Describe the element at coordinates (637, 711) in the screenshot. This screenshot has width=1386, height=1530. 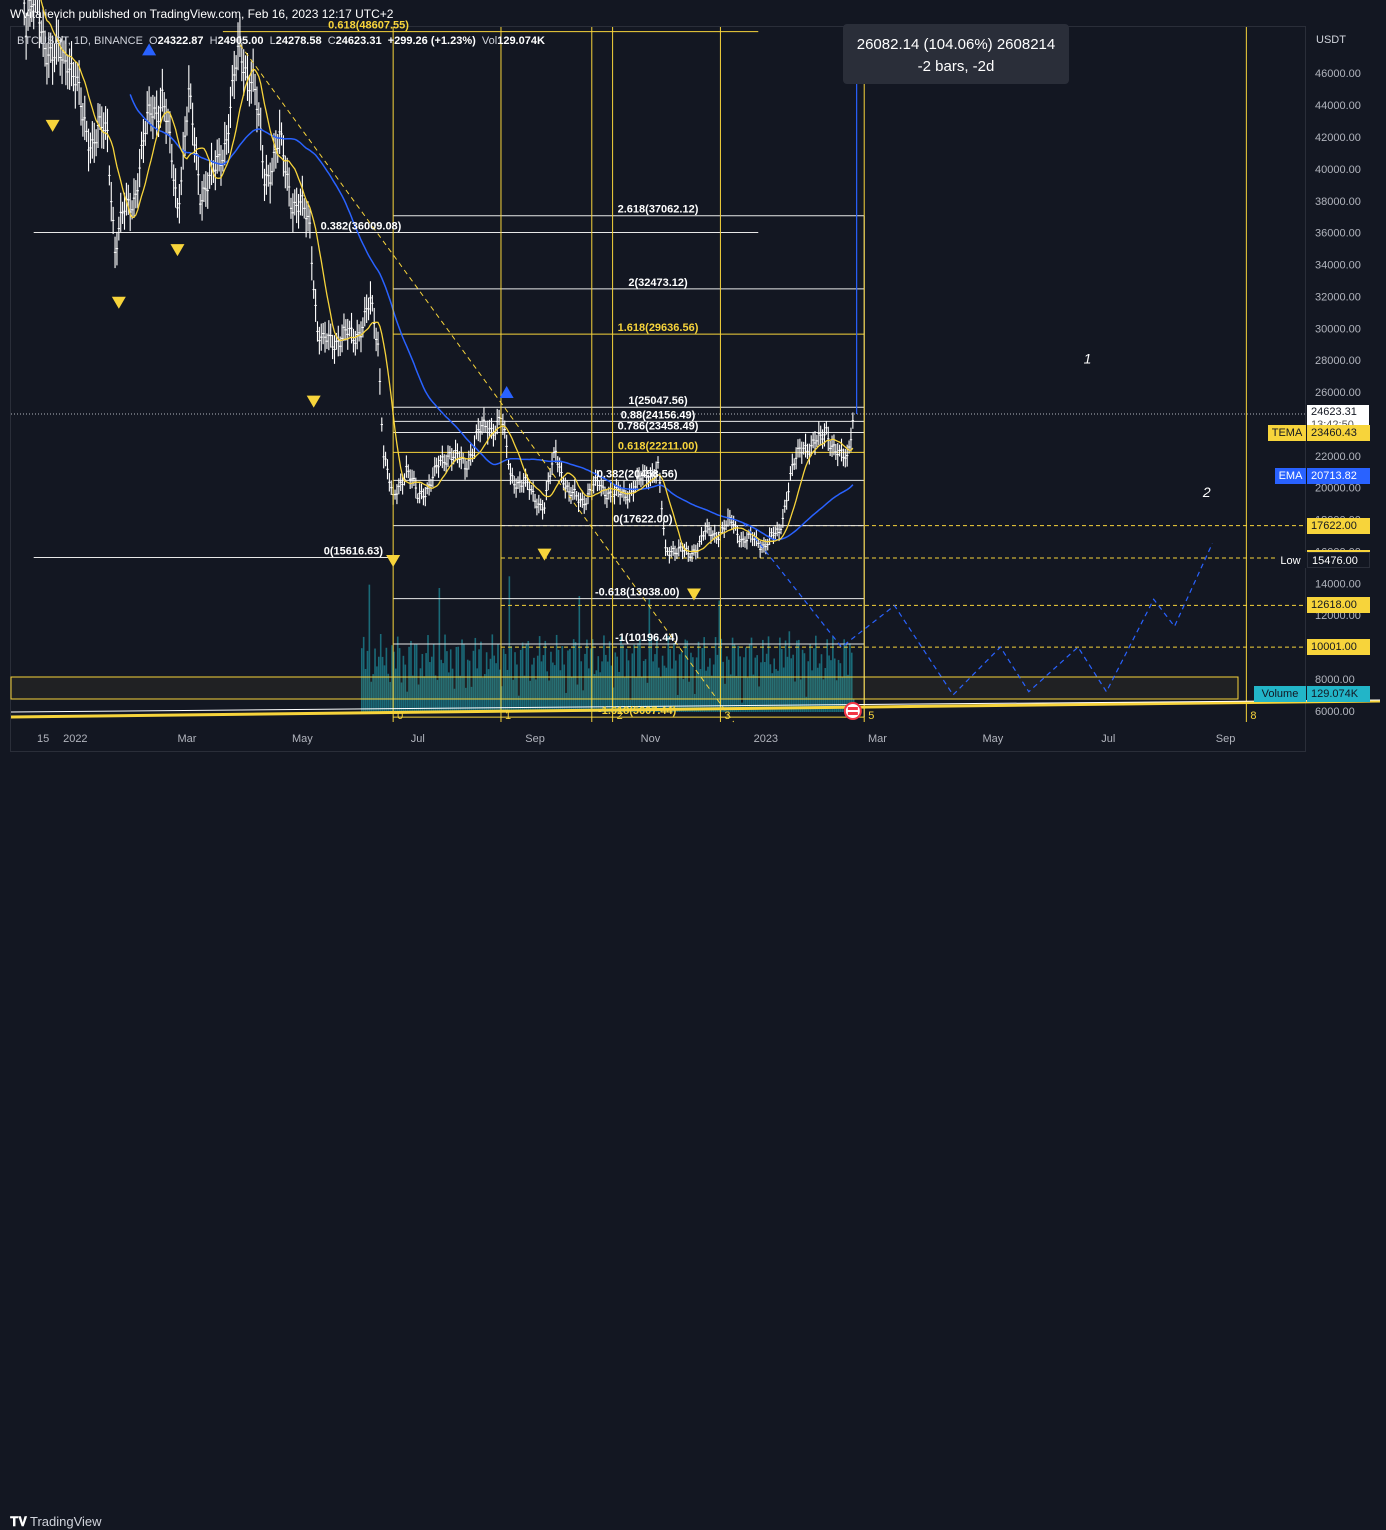
I see `fib-level-label: -1.618(5607.44)` at that location.